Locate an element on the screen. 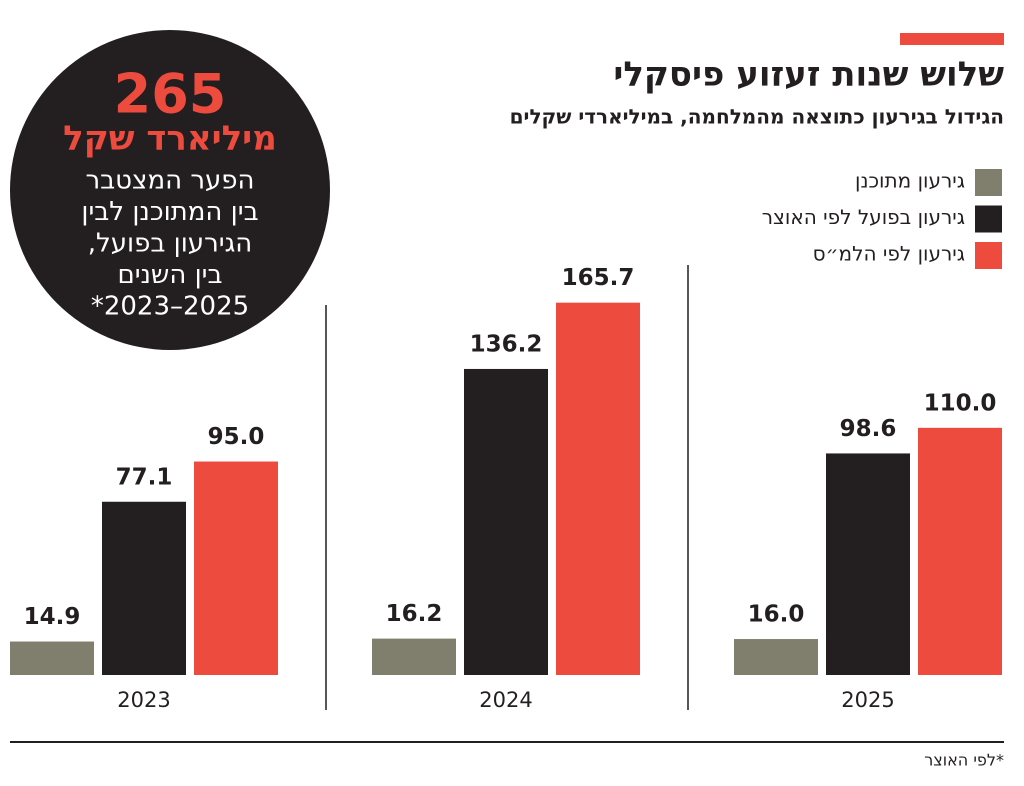  value-label: 110.0 is located at coordinates (960, 403).